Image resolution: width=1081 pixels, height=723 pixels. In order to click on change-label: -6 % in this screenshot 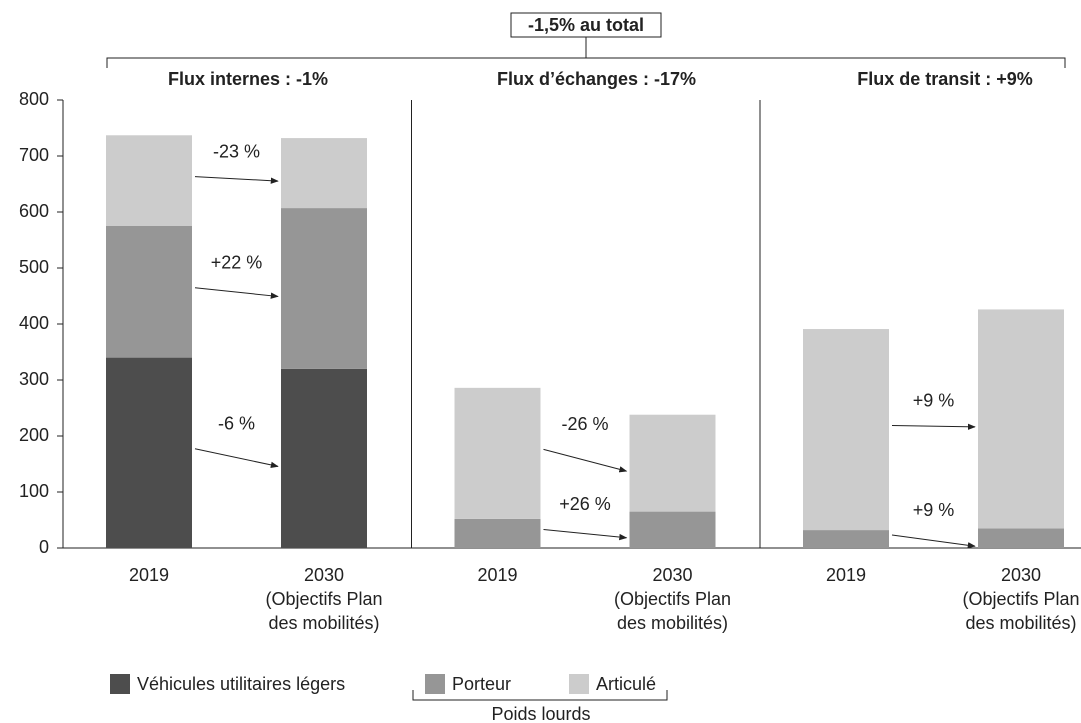, I will do `click(236, 424)`.